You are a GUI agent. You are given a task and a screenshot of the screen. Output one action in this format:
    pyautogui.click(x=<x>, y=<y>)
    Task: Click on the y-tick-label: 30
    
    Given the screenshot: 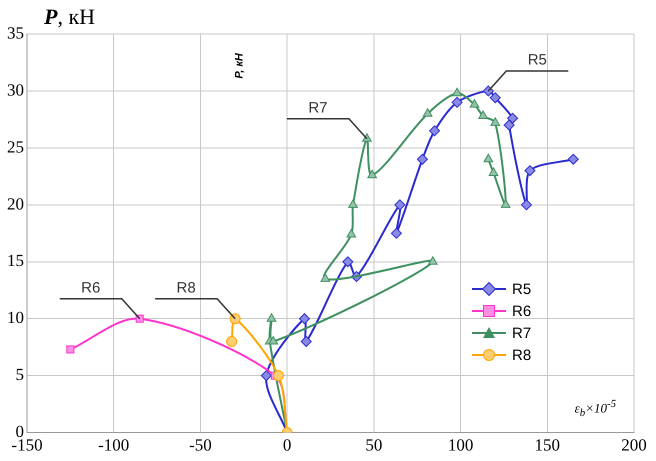 What is the action you would take?
    pyautogui.click(x=15, y=90)
    